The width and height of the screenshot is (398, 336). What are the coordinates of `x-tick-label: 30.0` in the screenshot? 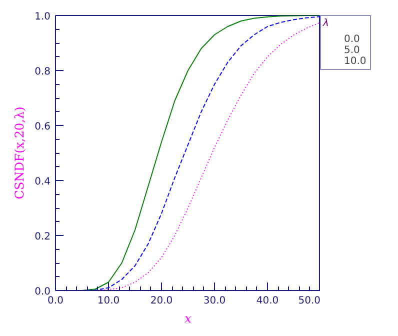 It's located at (214, 301).